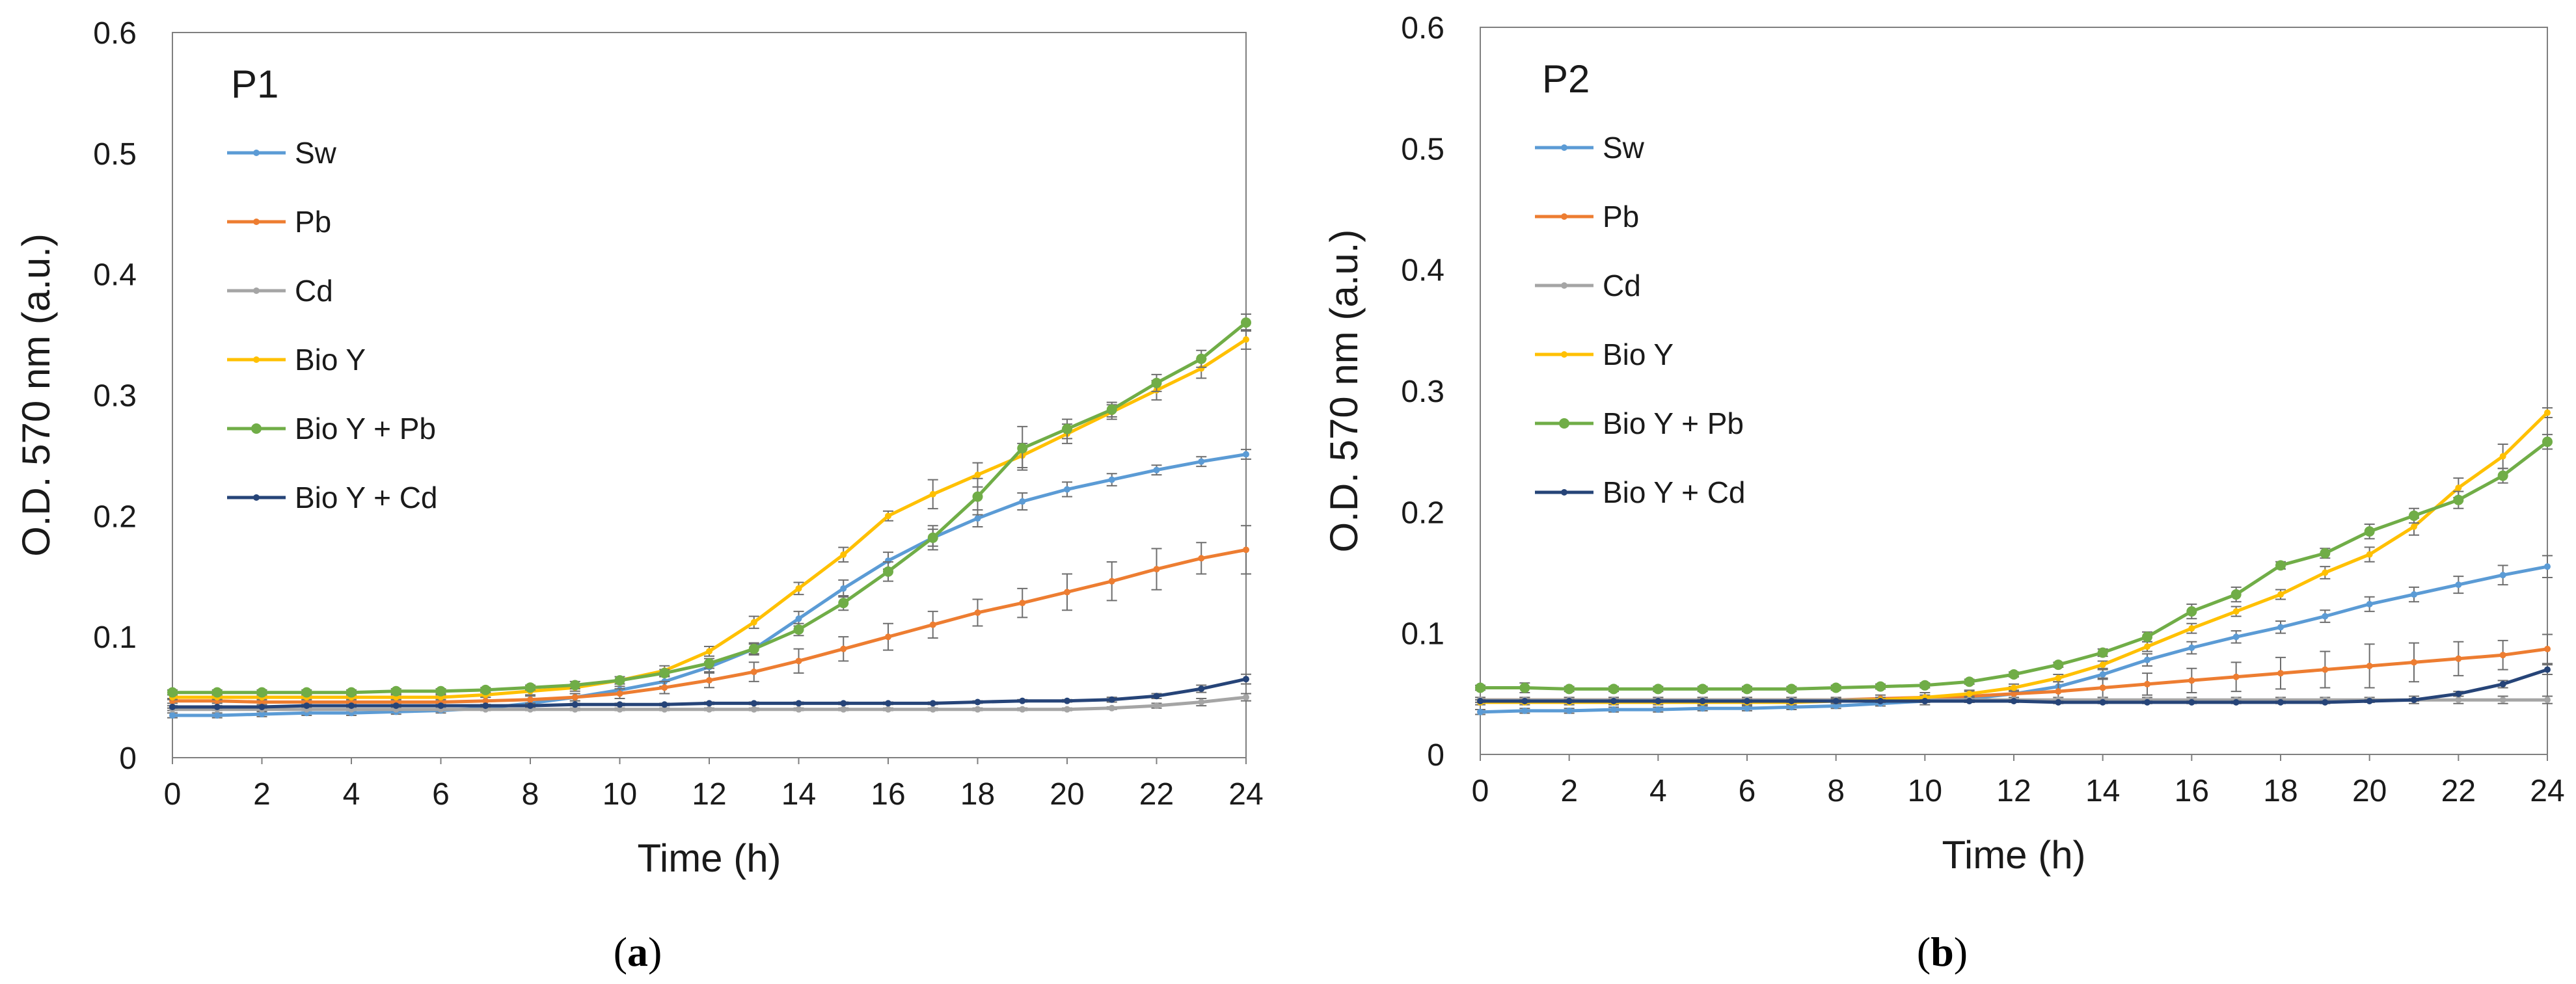 This screenshot has height=984, width=2576. What do you see at coordinates (1924, 952) in the screenshot?
I see `caption-open-paren: (` at bounding box center [1924, 952].